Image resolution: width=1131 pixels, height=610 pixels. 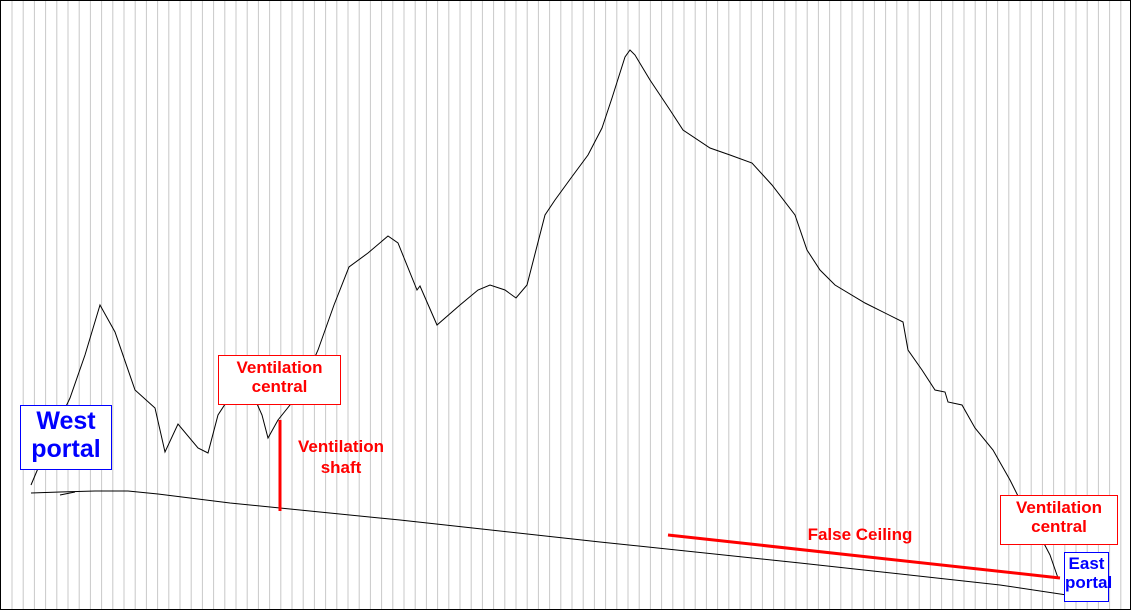 What do you see at coordinates (1086, 563) in the screenshot?
I see `east-portal-line-1: East` at bounding box center [1086, 563].